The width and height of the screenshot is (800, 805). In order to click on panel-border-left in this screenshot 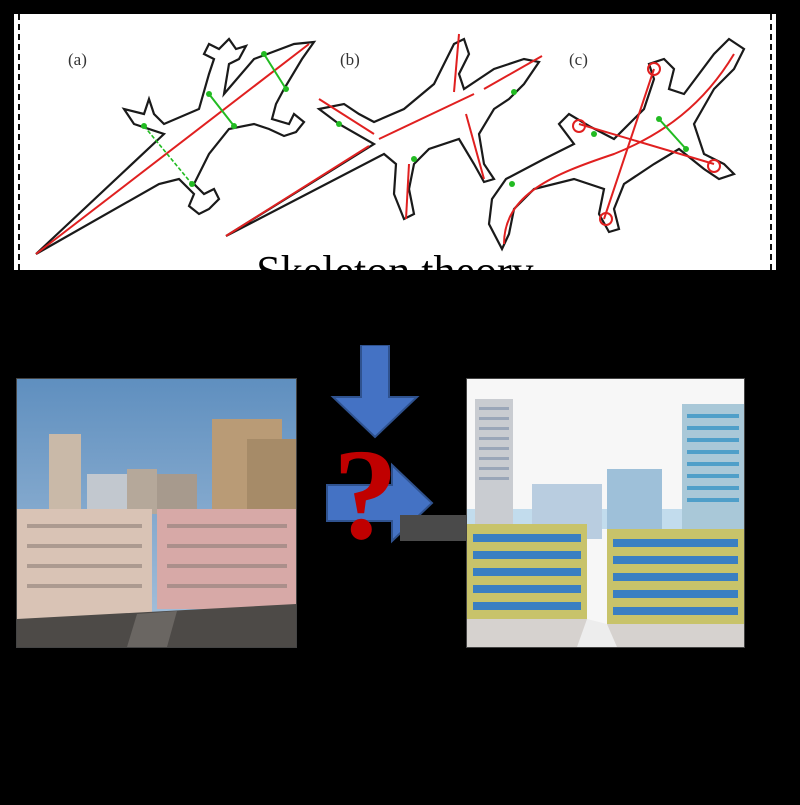, I will do `click(19, 142)`.